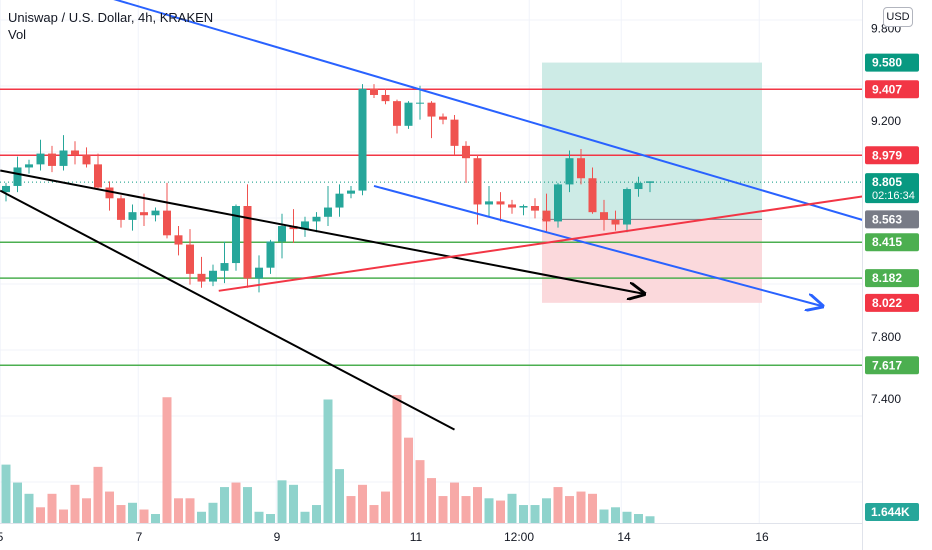 This screenshot has width=932, height=550. I want to click on price-label: 8.979, so click(887, 155).